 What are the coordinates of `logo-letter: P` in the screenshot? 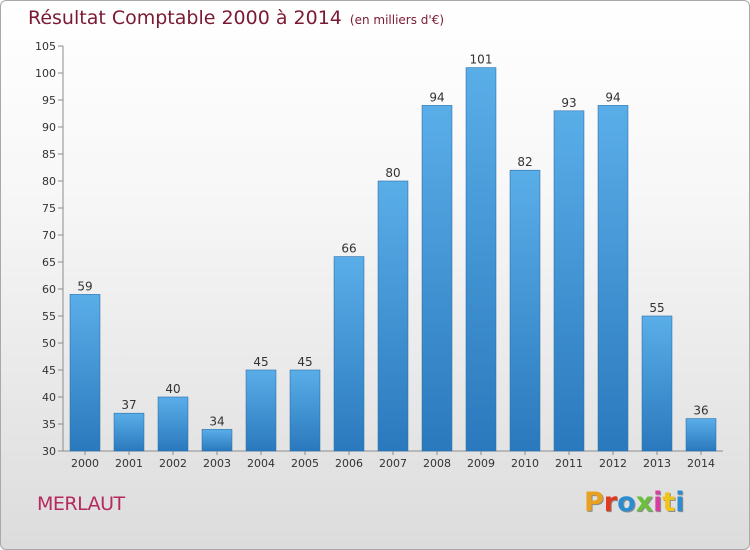 It's located at (594, 502).